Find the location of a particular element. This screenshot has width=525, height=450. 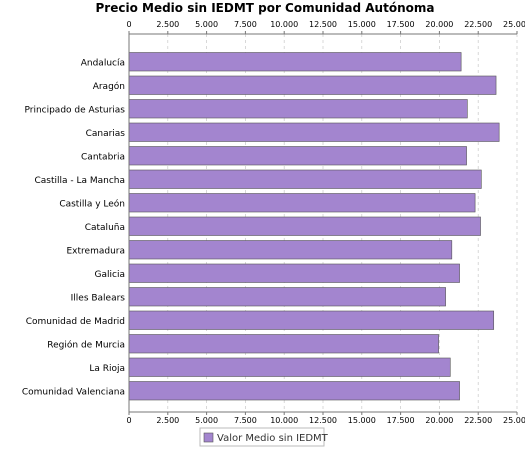

x-tick-label-top: 5.000 is located at coordinates (206, 24).